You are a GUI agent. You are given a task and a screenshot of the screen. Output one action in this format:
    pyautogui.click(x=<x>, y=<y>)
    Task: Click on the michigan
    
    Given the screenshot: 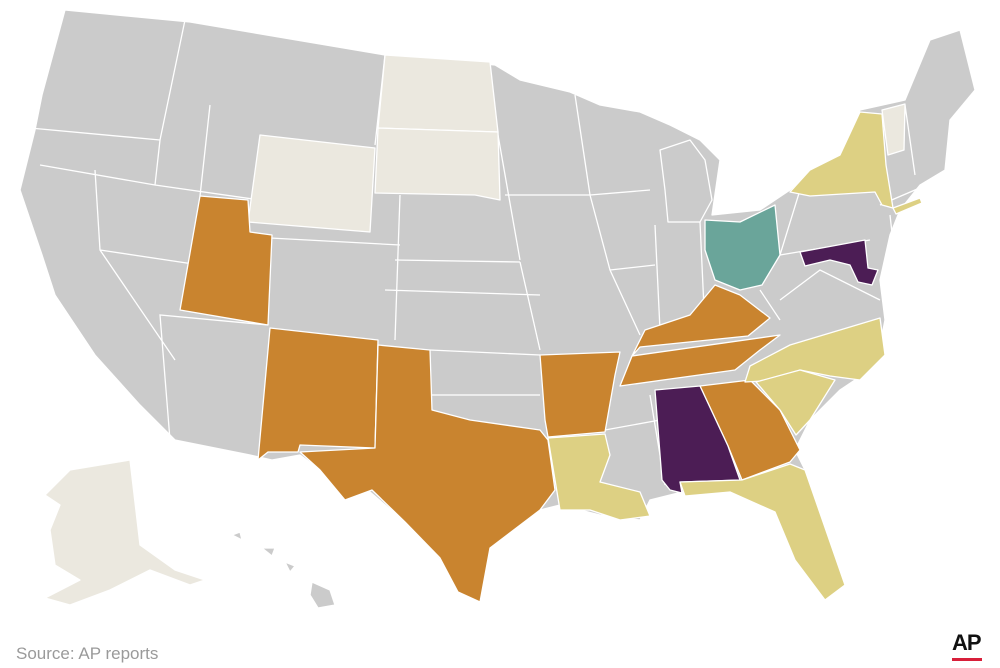 What is the action you would take?
    pyautogui.click(x=686, y=181)
    